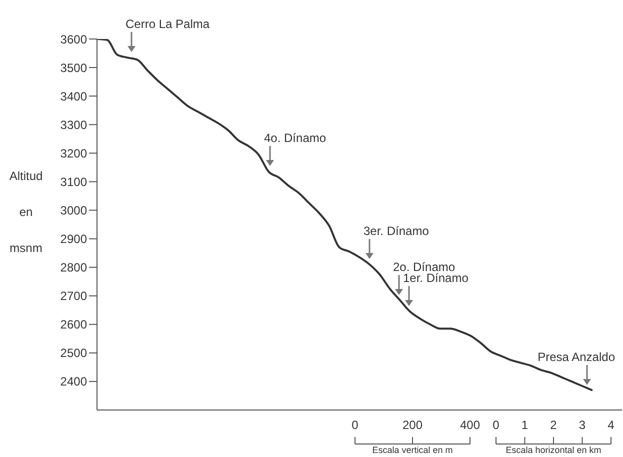 This screenshot has width=623, height=457. I want to click on text: 200, so click(412, 425).